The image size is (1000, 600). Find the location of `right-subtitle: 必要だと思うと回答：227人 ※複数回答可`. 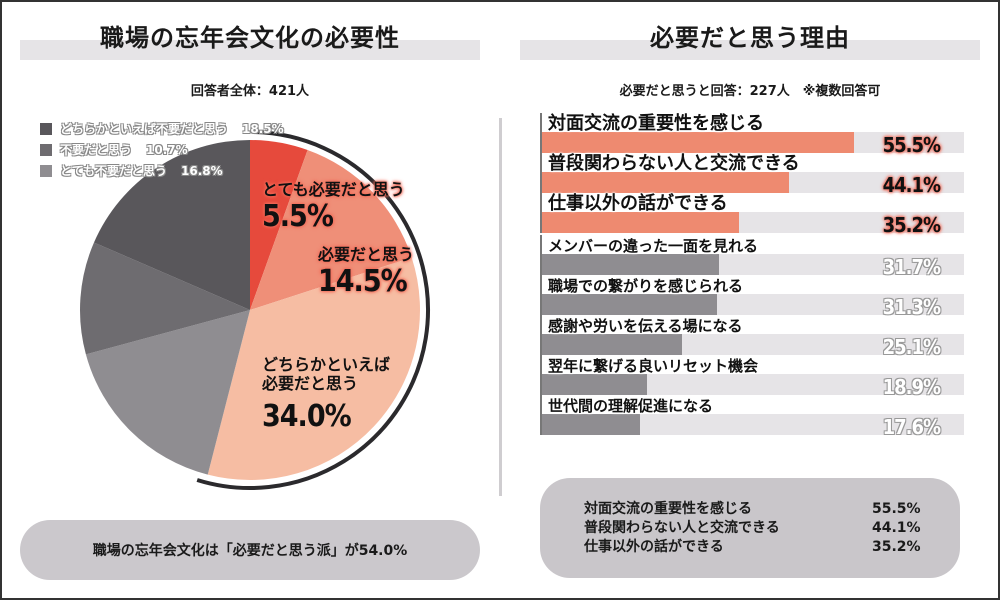

right-subtitle: 必要だと思うと回答：227人 ※複数回答可 is located at coordinates (750, 91).